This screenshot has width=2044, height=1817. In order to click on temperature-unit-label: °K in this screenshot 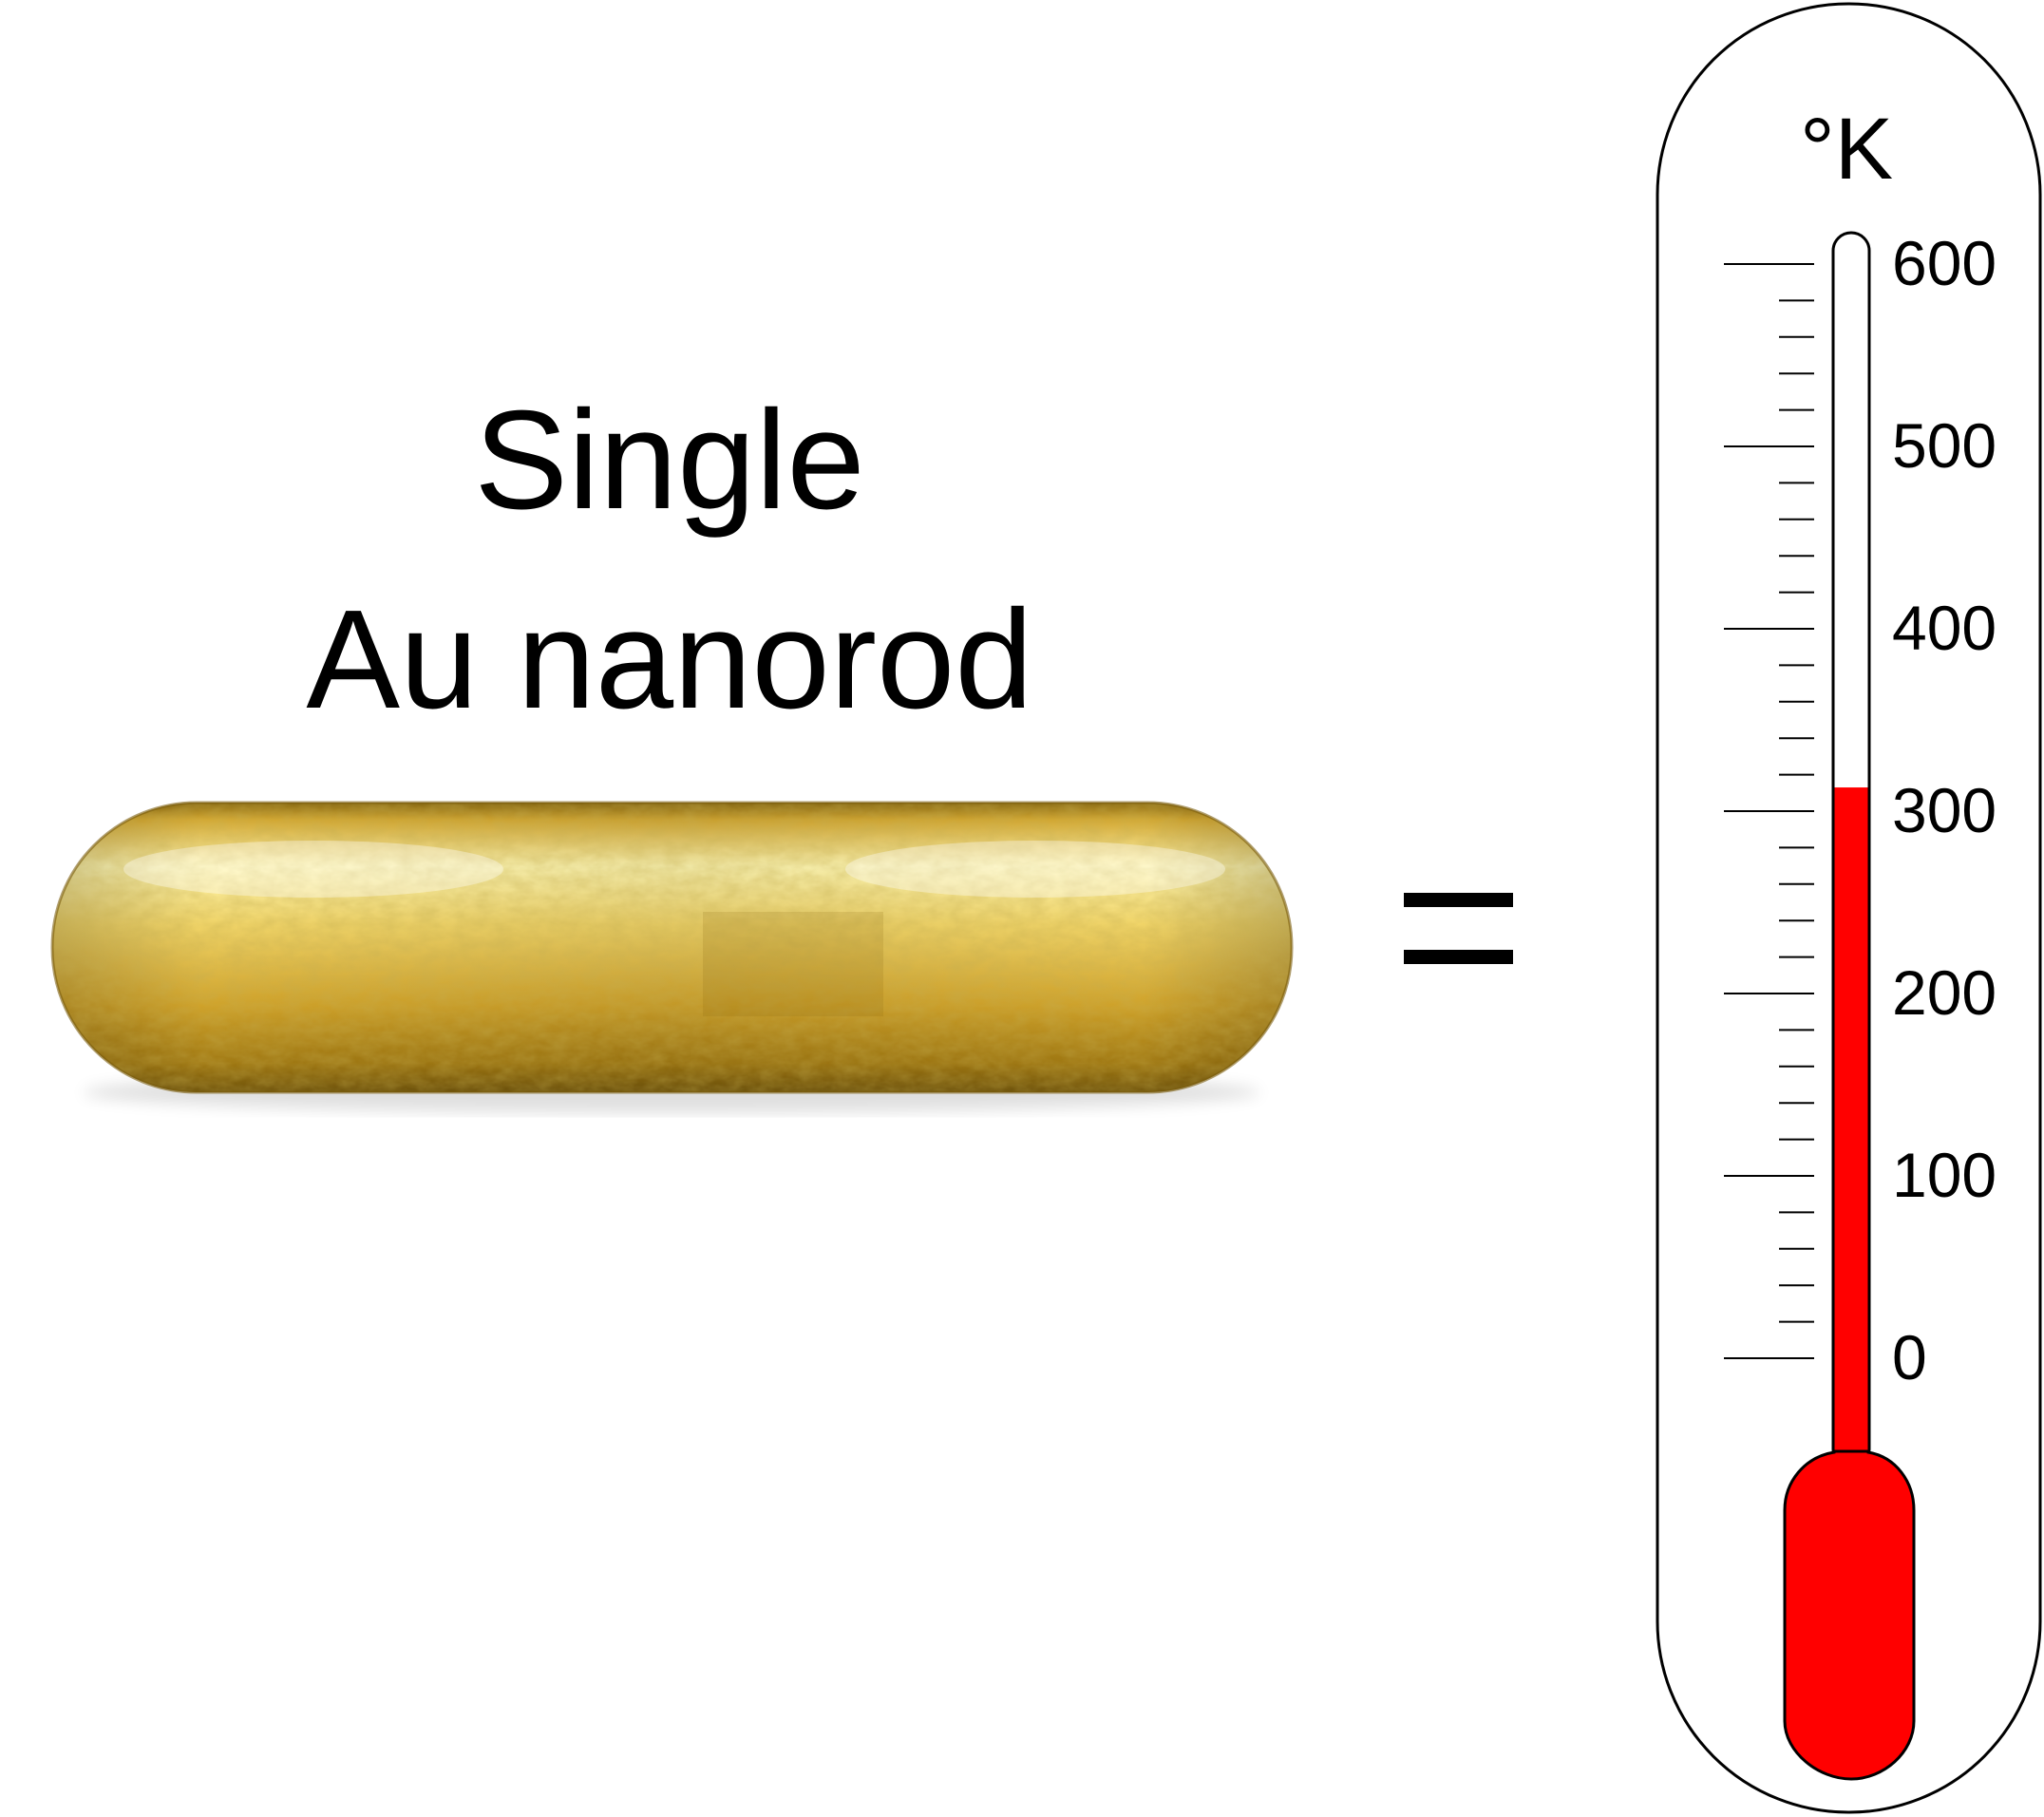, I will do `click(1847, 149)`.